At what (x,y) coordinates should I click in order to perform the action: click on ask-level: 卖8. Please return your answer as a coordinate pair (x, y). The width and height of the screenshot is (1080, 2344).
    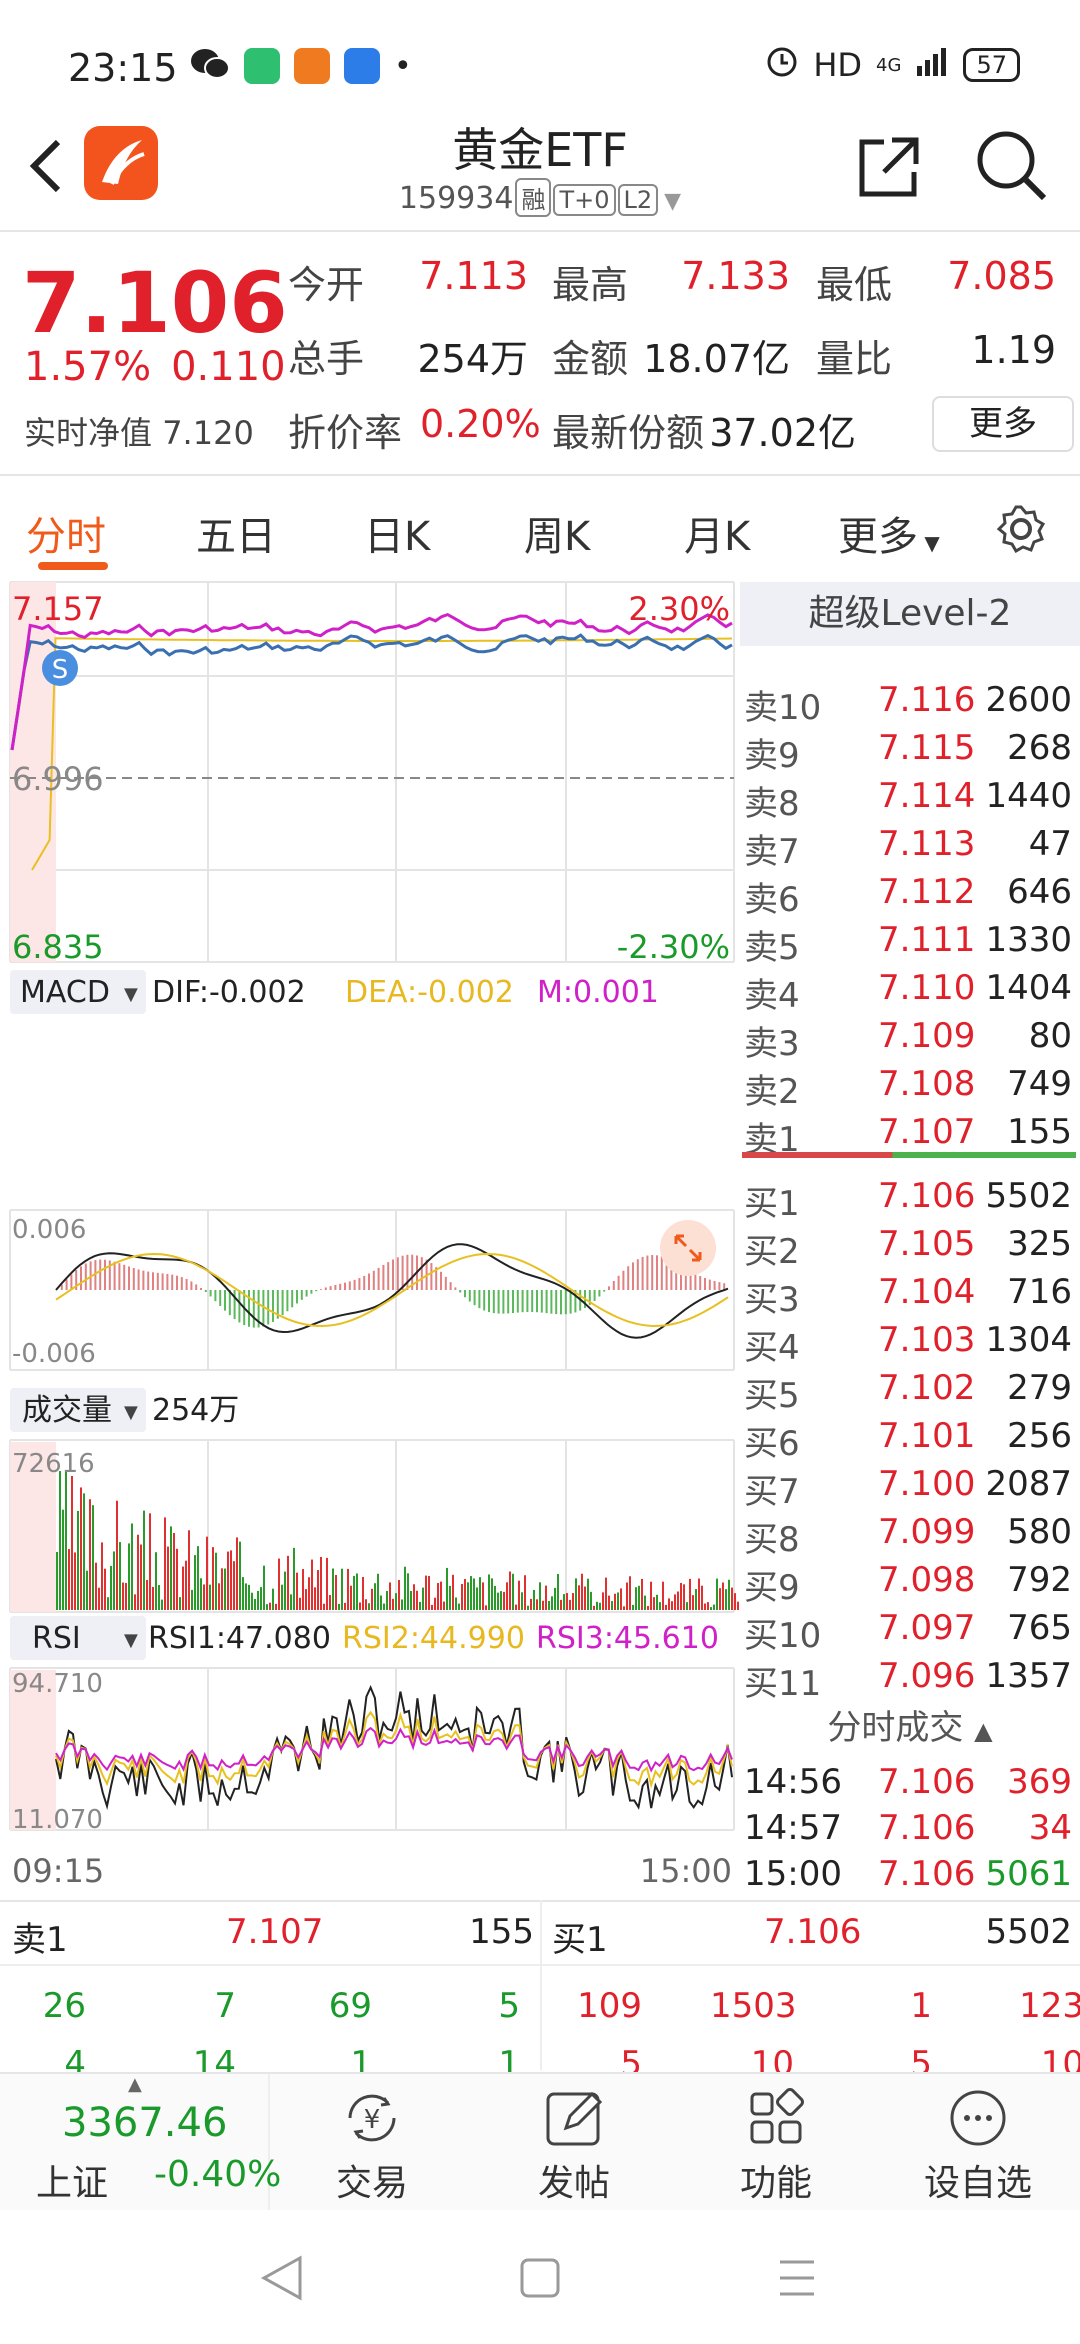
    Looking at the image, I should click on (772, 804).